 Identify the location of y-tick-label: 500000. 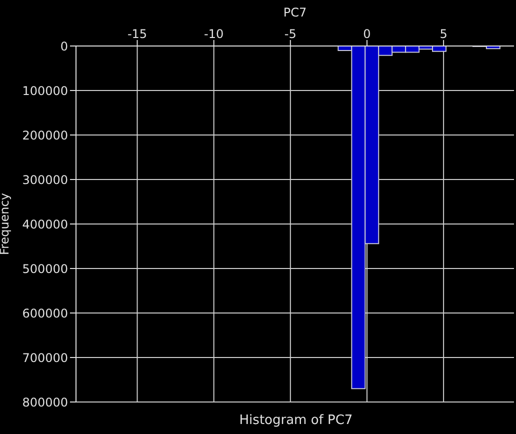
(45, 269).